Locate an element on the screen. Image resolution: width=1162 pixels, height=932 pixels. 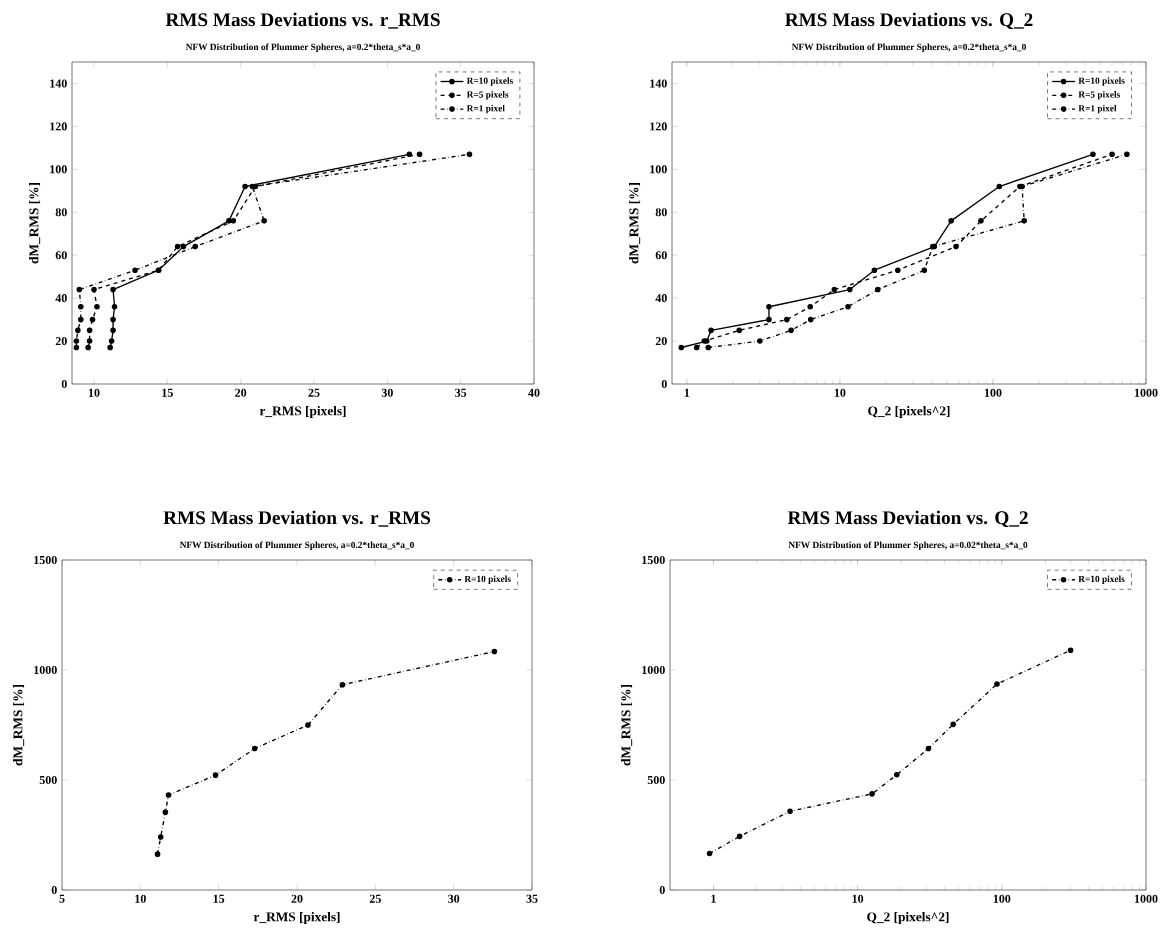
chart-subtitle: NFW Distribution of Plummer Spheres, a=0.02*theta_s*a_0 is located at coordinates (908, 545).